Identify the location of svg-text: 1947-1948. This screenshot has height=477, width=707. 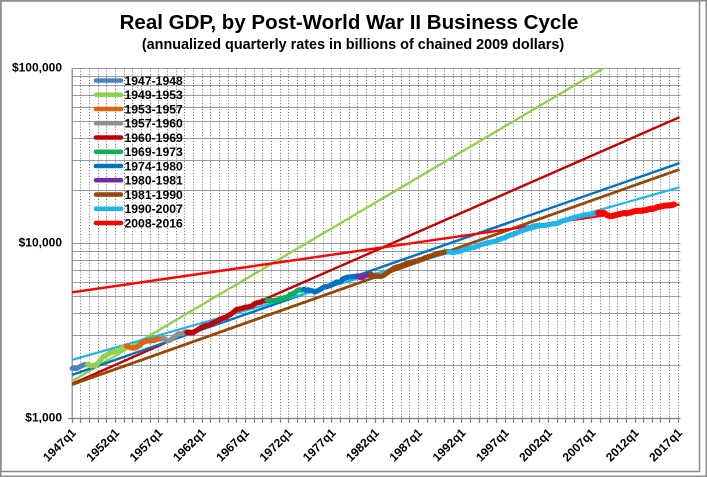
(154, 81).